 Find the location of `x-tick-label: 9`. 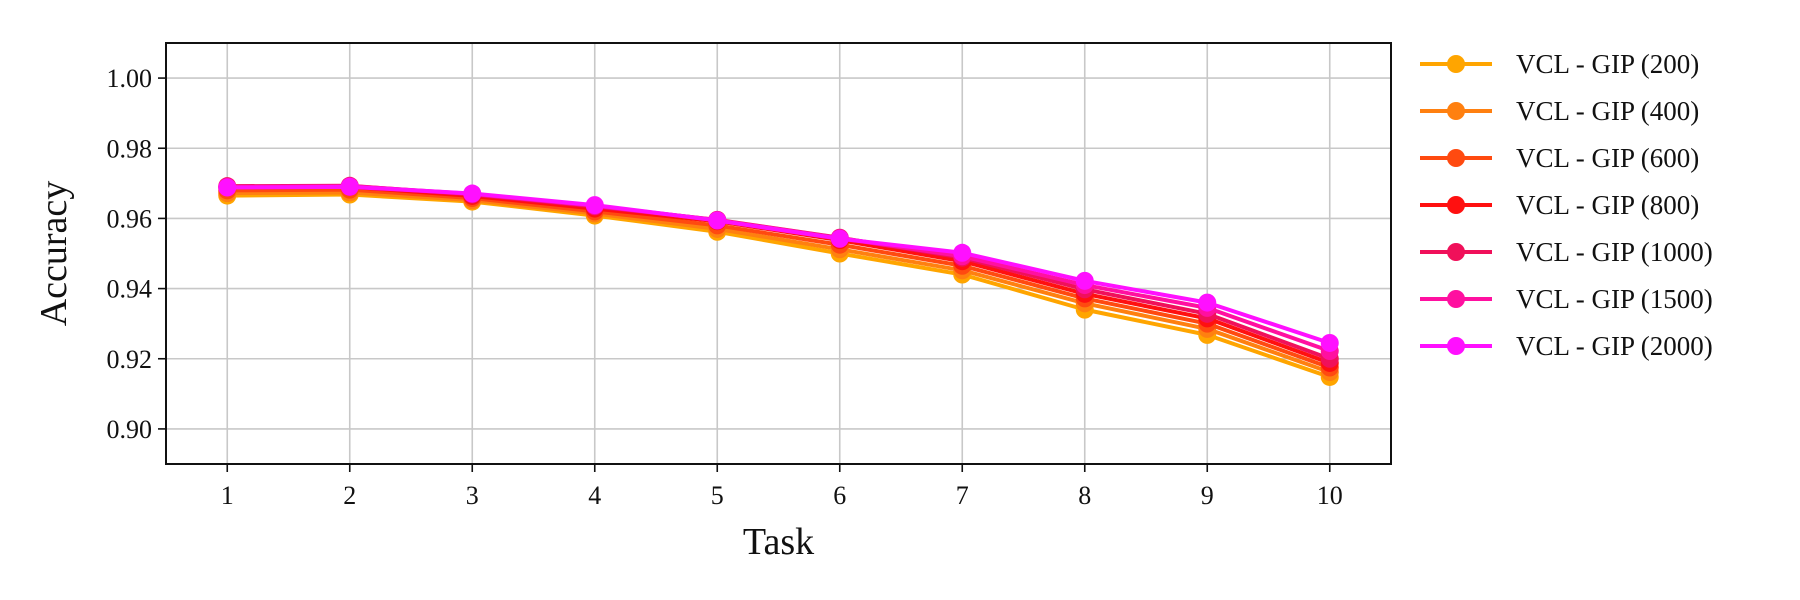

x-tick-label: 9 is located at coordinates (1207, 495).